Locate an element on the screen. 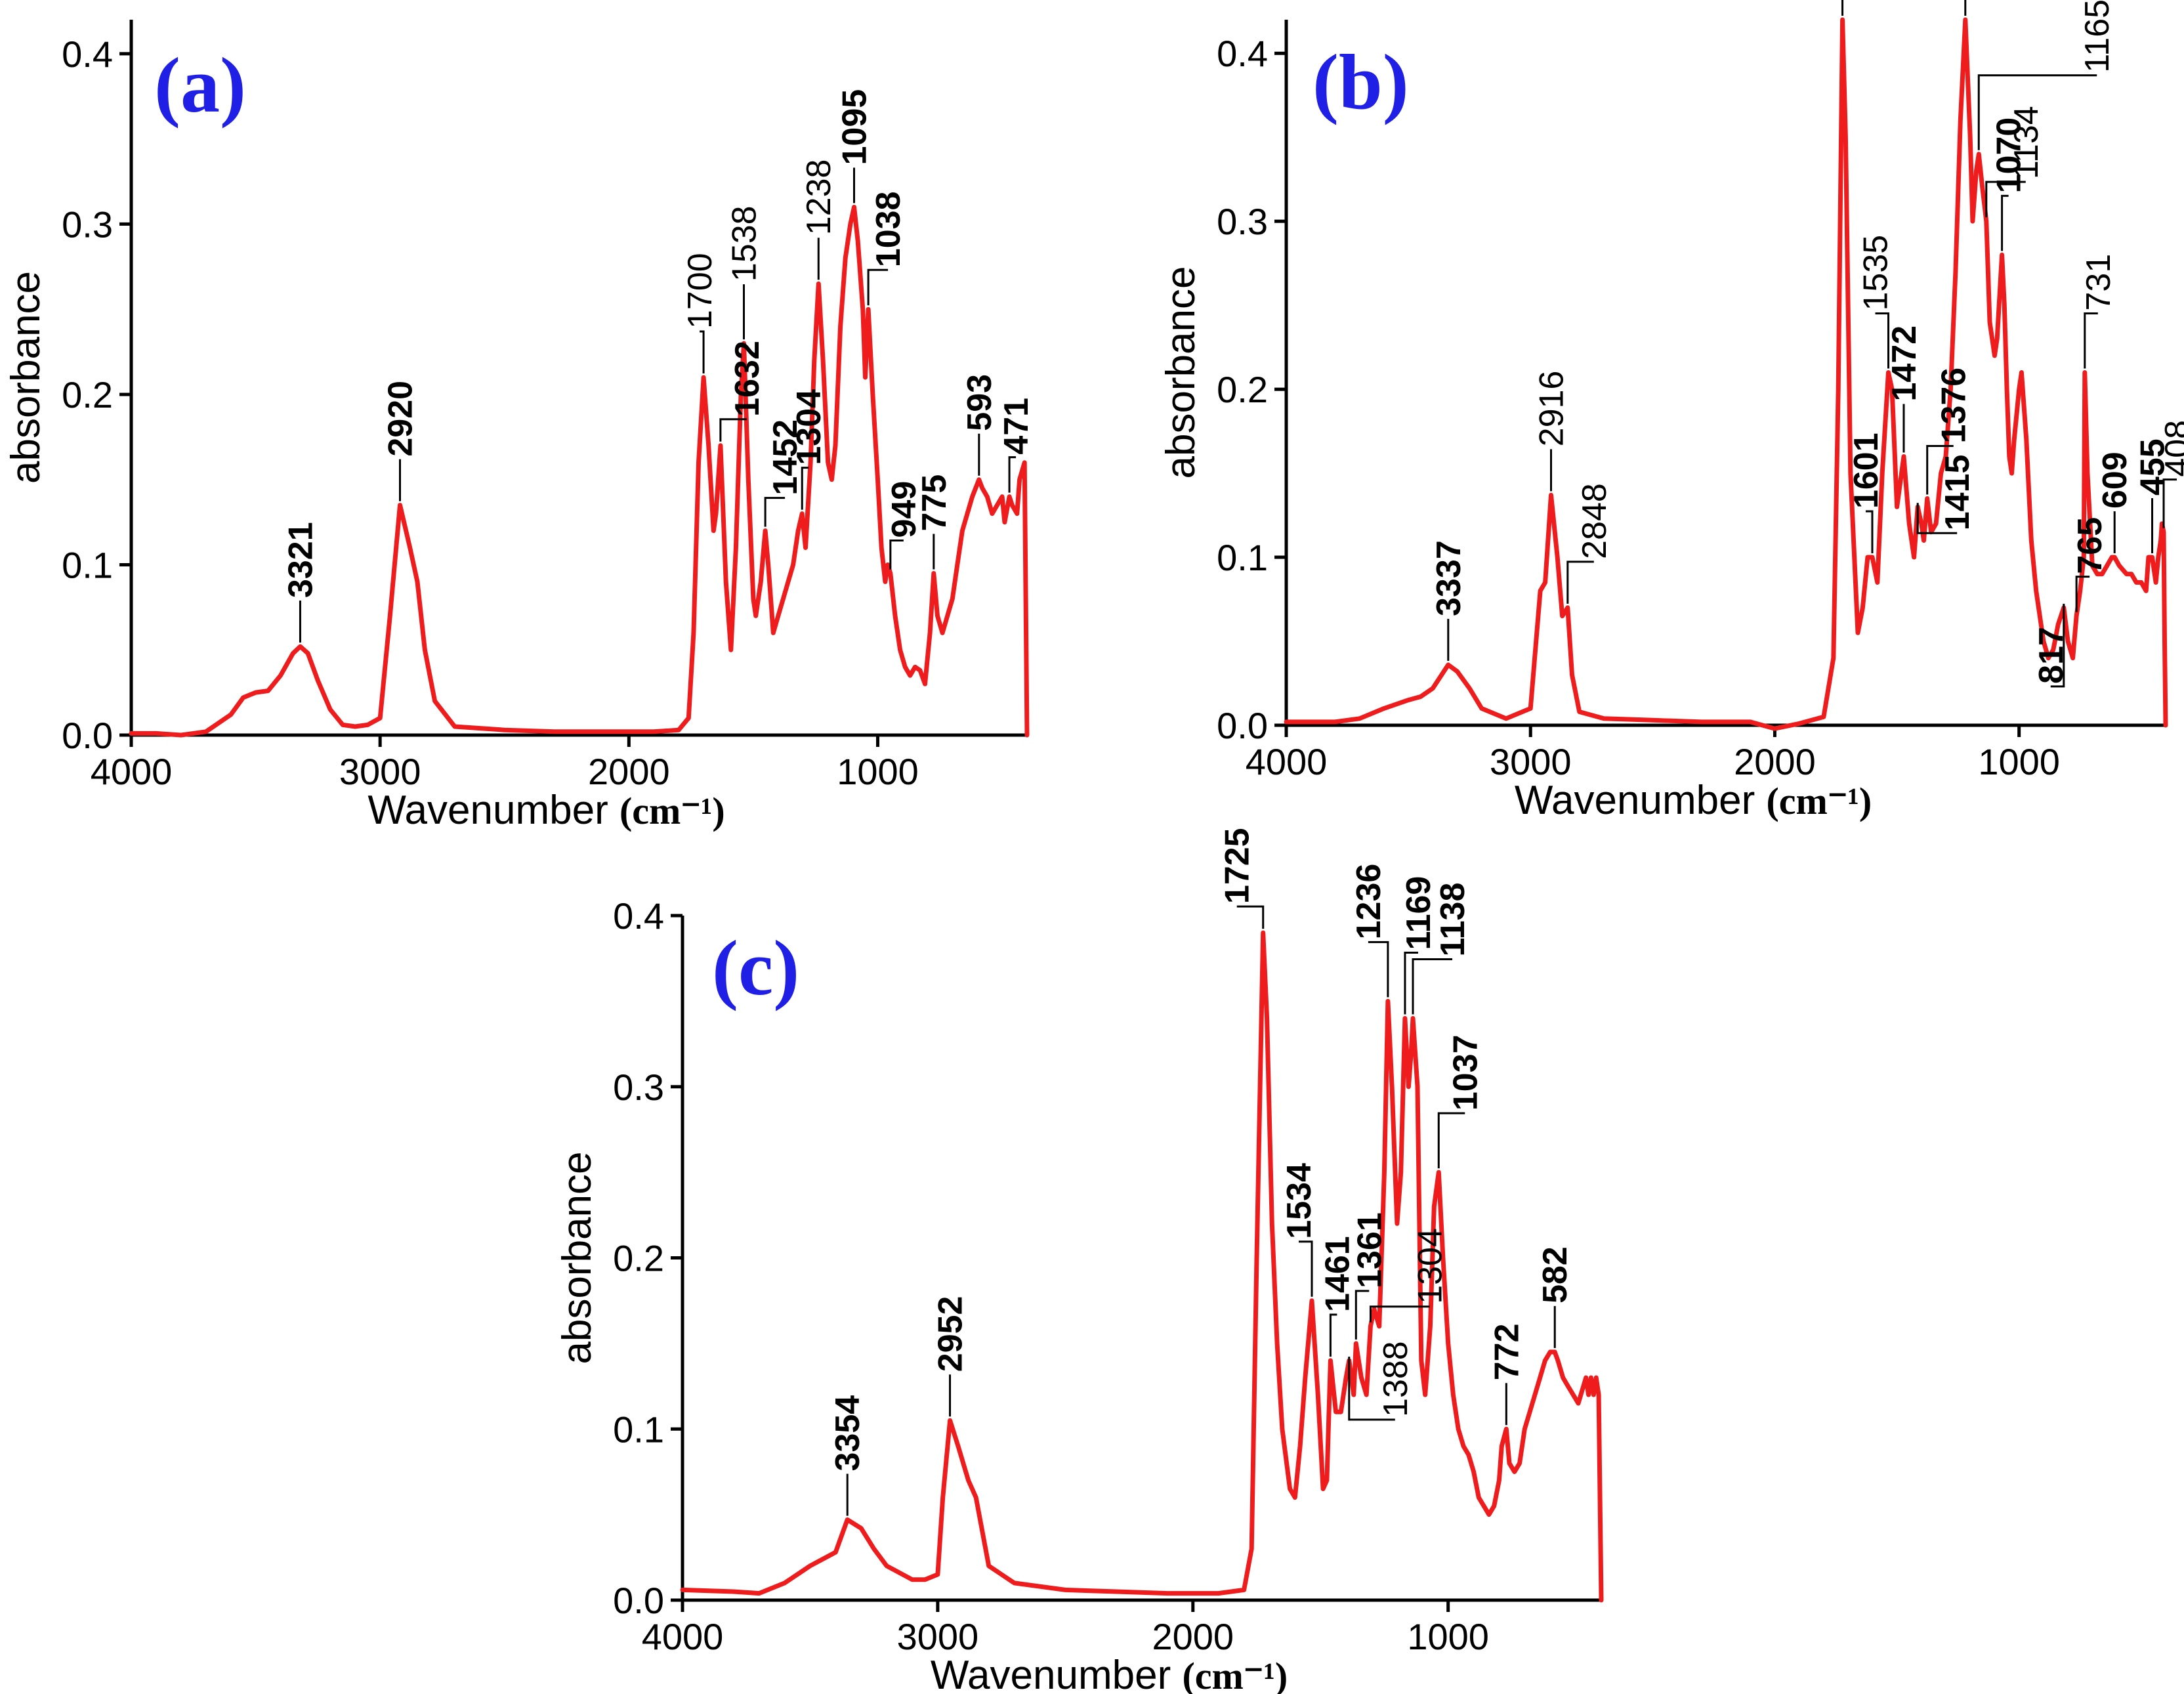  peak-label: 1452 is located at coordinates (785, 457).